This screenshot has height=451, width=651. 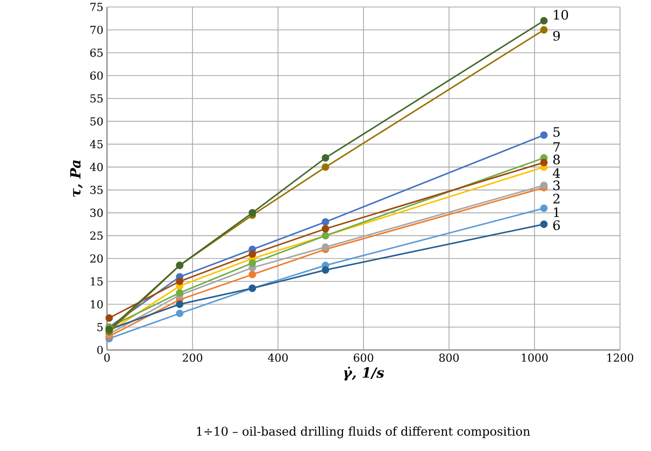 I want to click on y-tick-label: 35, so click(x=96, y=190).